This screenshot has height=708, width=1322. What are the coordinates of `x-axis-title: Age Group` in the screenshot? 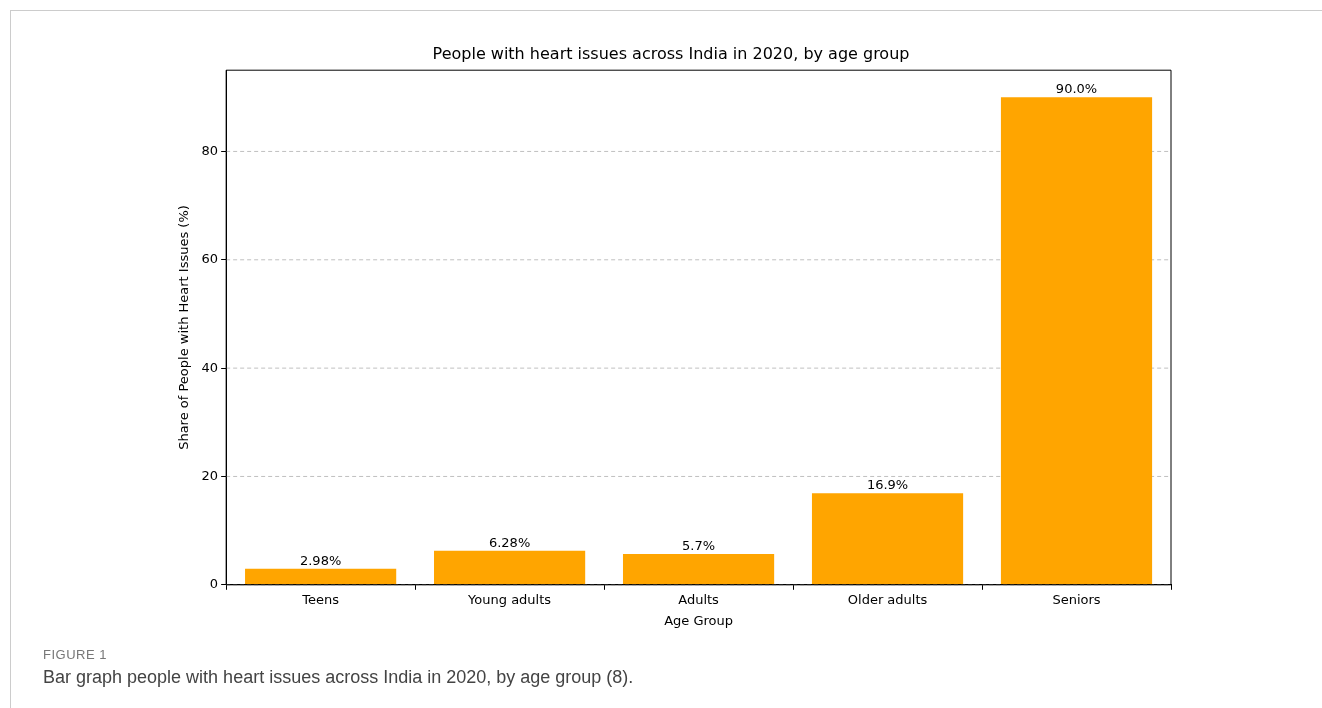 It's located at (698, 620).